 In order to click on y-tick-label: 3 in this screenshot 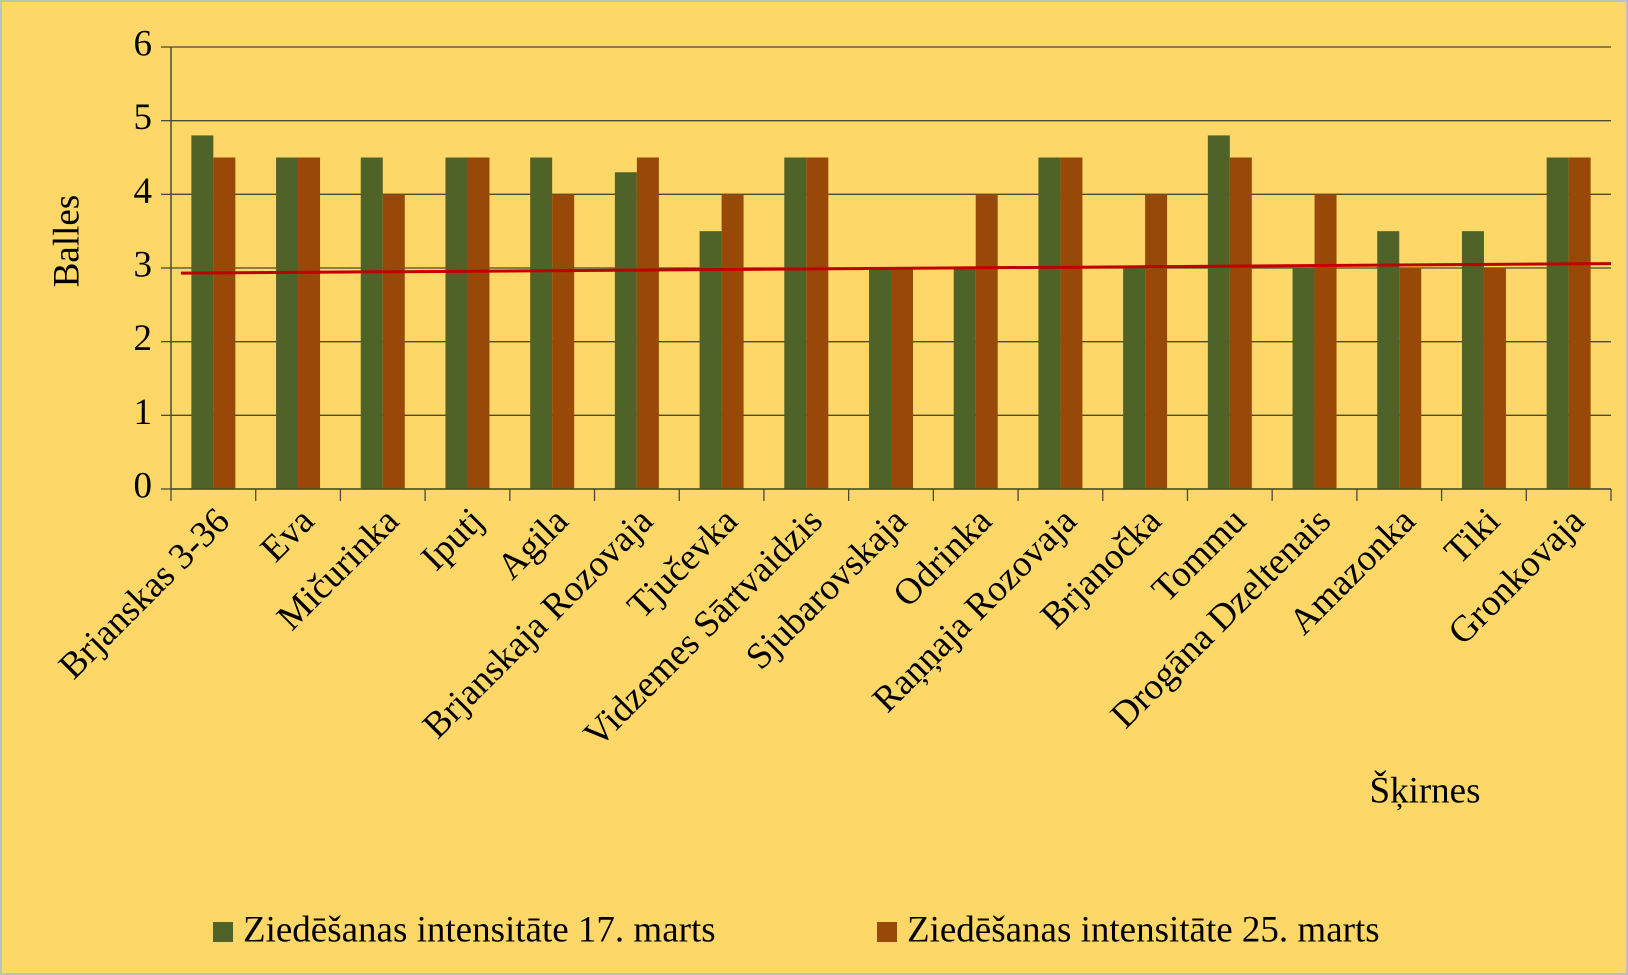, I will do `click(143, 264)`.